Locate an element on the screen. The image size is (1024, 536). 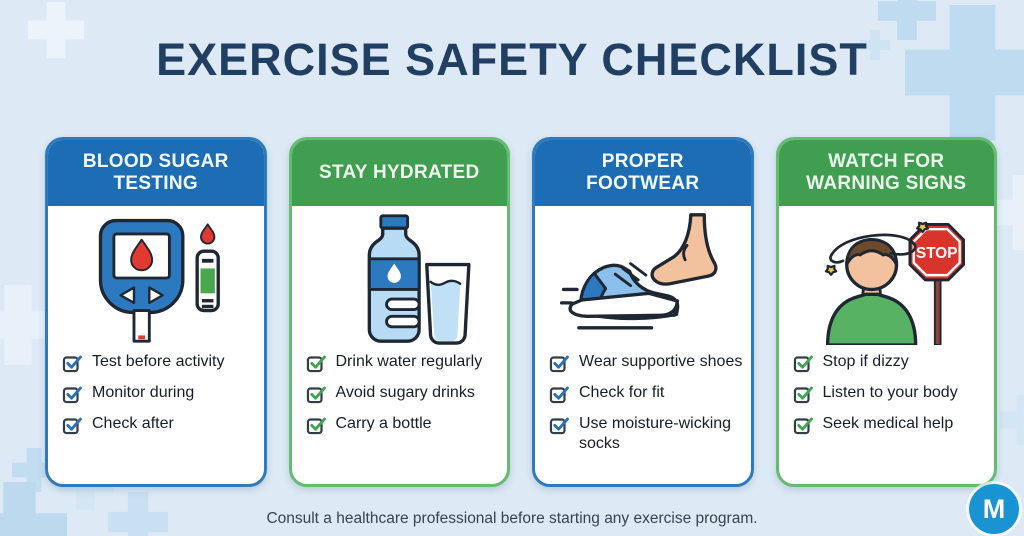
card-proper-footwear: PROPER FOOTWEAR Wear supportive shoes is located at coordinates (643, 312).